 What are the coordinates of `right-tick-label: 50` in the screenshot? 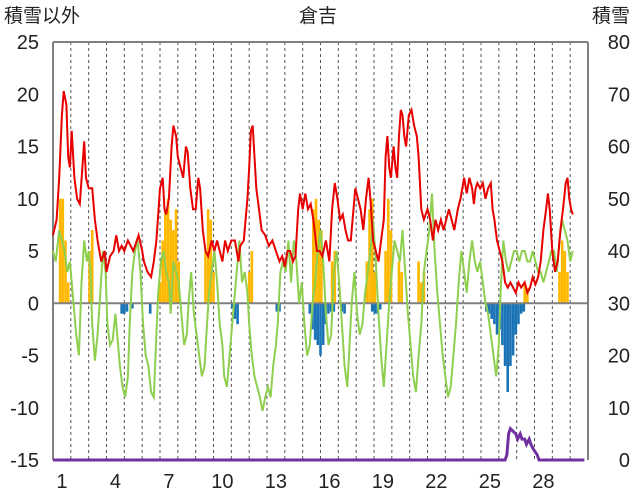 It's located at (619, 200).